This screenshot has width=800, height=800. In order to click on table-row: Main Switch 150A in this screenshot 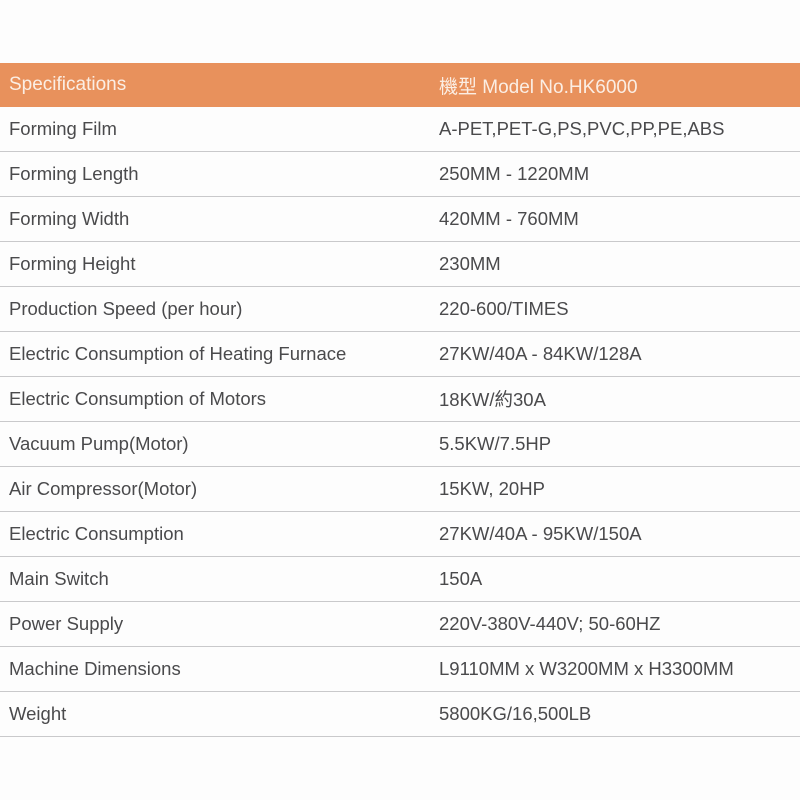, I will do `click(400, 579)`.